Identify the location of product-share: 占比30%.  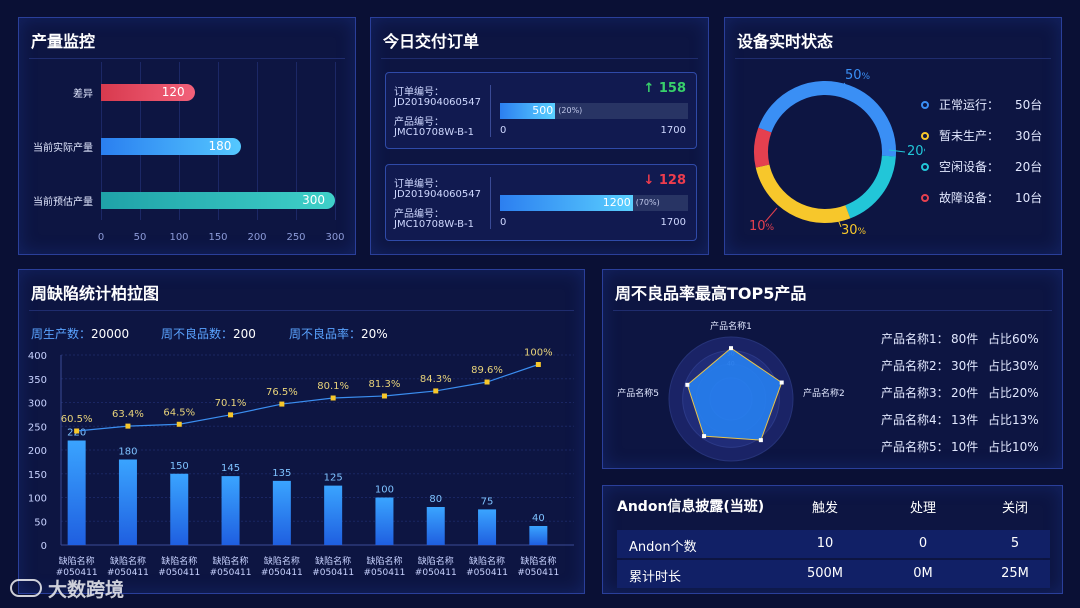
(1013, 366).